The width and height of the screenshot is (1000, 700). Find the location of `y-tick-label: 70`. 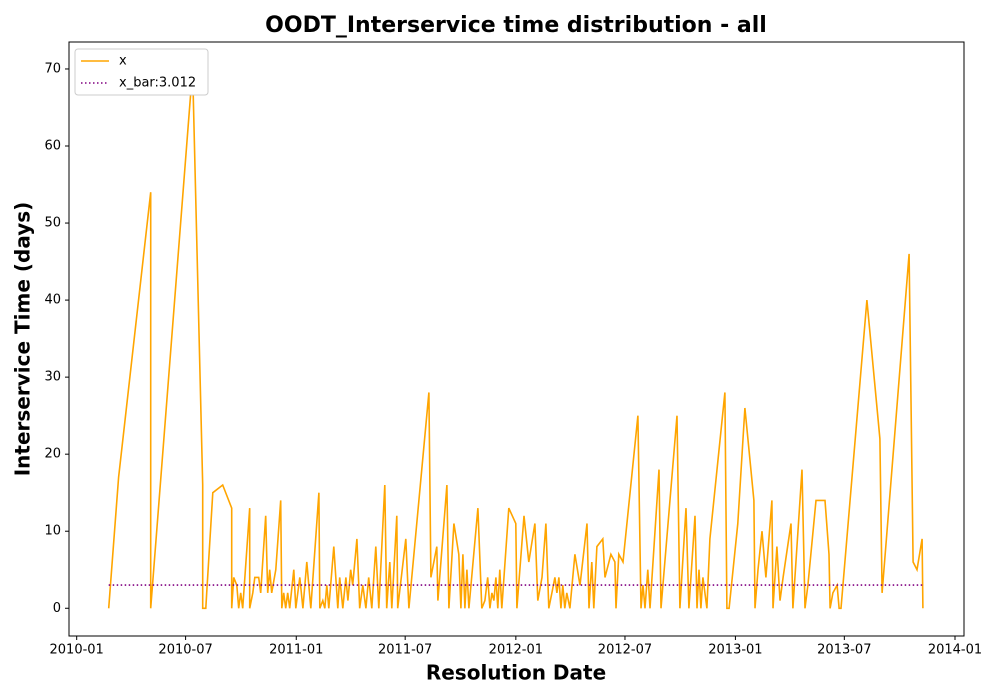

y-tick-label: 70 is located at coordinates (52, 68).